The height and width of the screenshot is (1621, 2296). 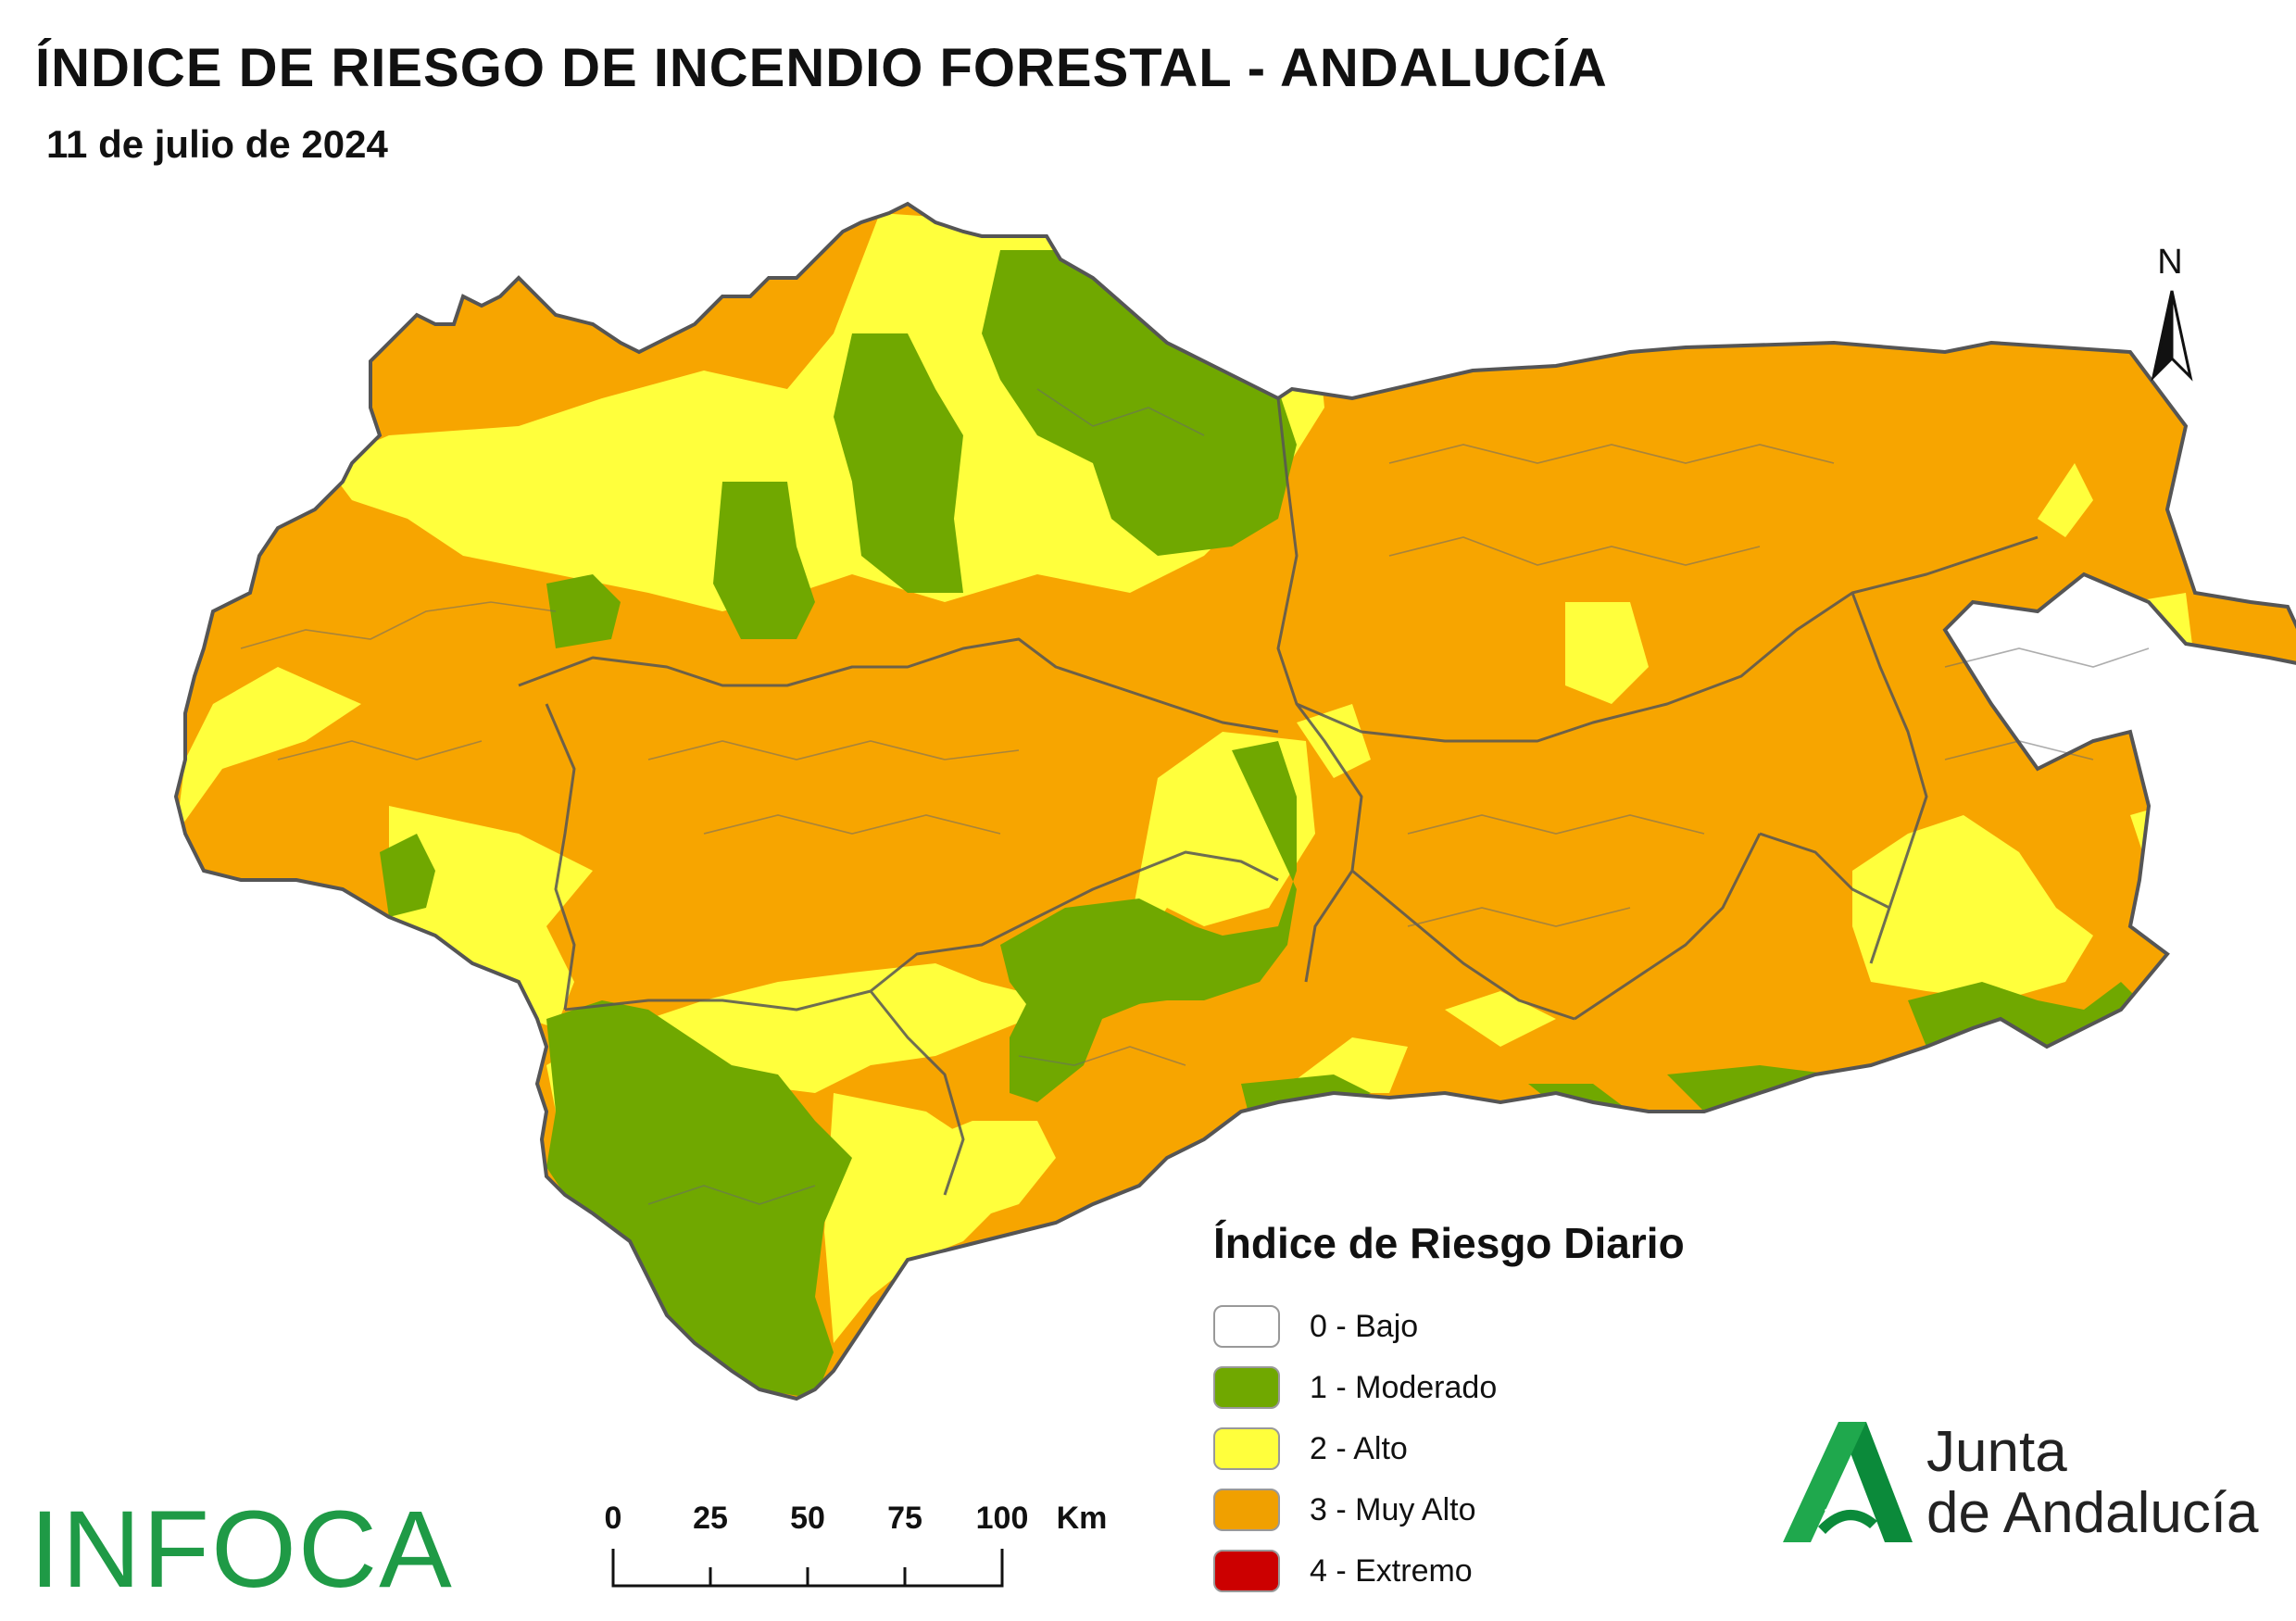 What do you see at coordinates (1848, 1482) in the screenshot?
I see `junta-andalucia-logo-icon` at bounding box center [1848, 1482].